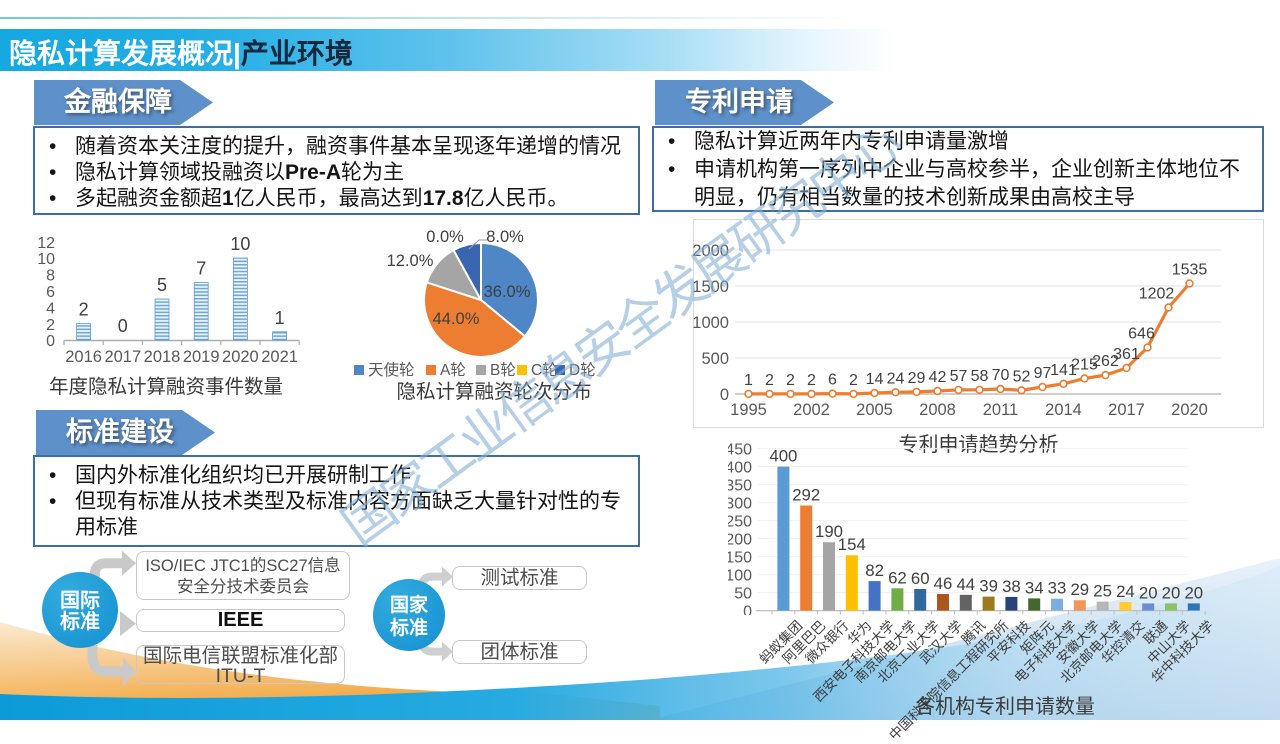 This screenshot has width=1280, height=744. Describe the element at coordinates (166, 387) in the screenshot. I see `svg-text: 年度隐私计算融资事件数量` at that location.